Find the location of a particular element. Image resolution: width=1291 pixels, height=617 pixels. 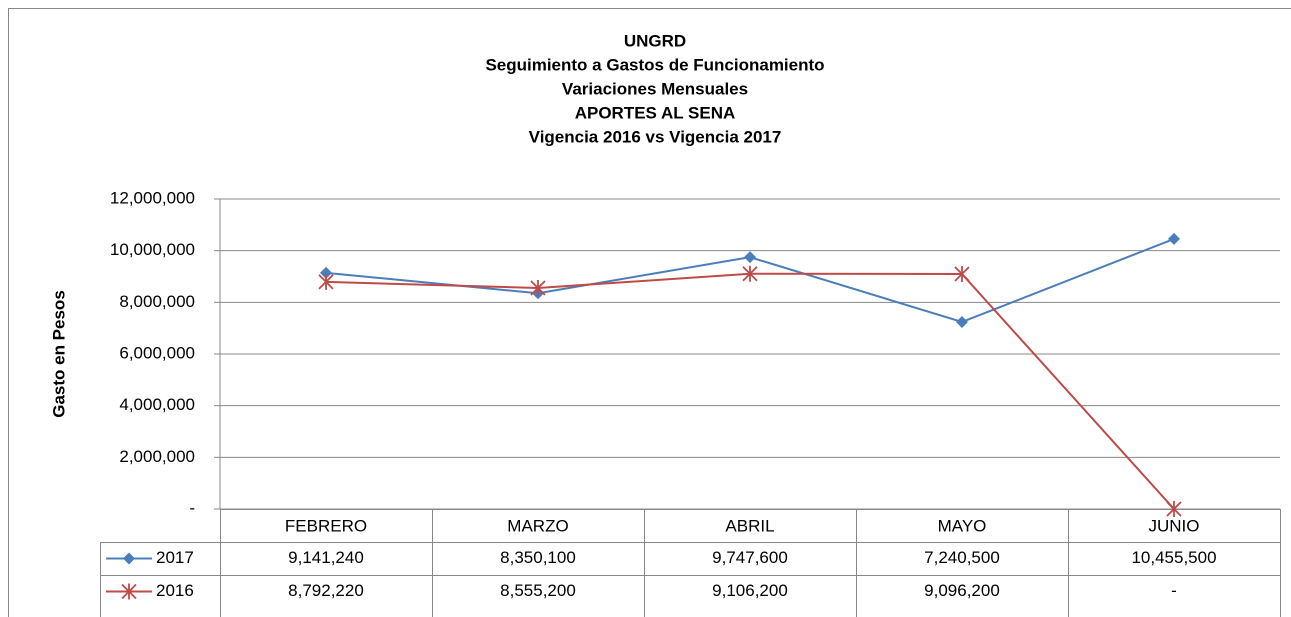

legend-label: 2017 is located at coordinates (175, 557).